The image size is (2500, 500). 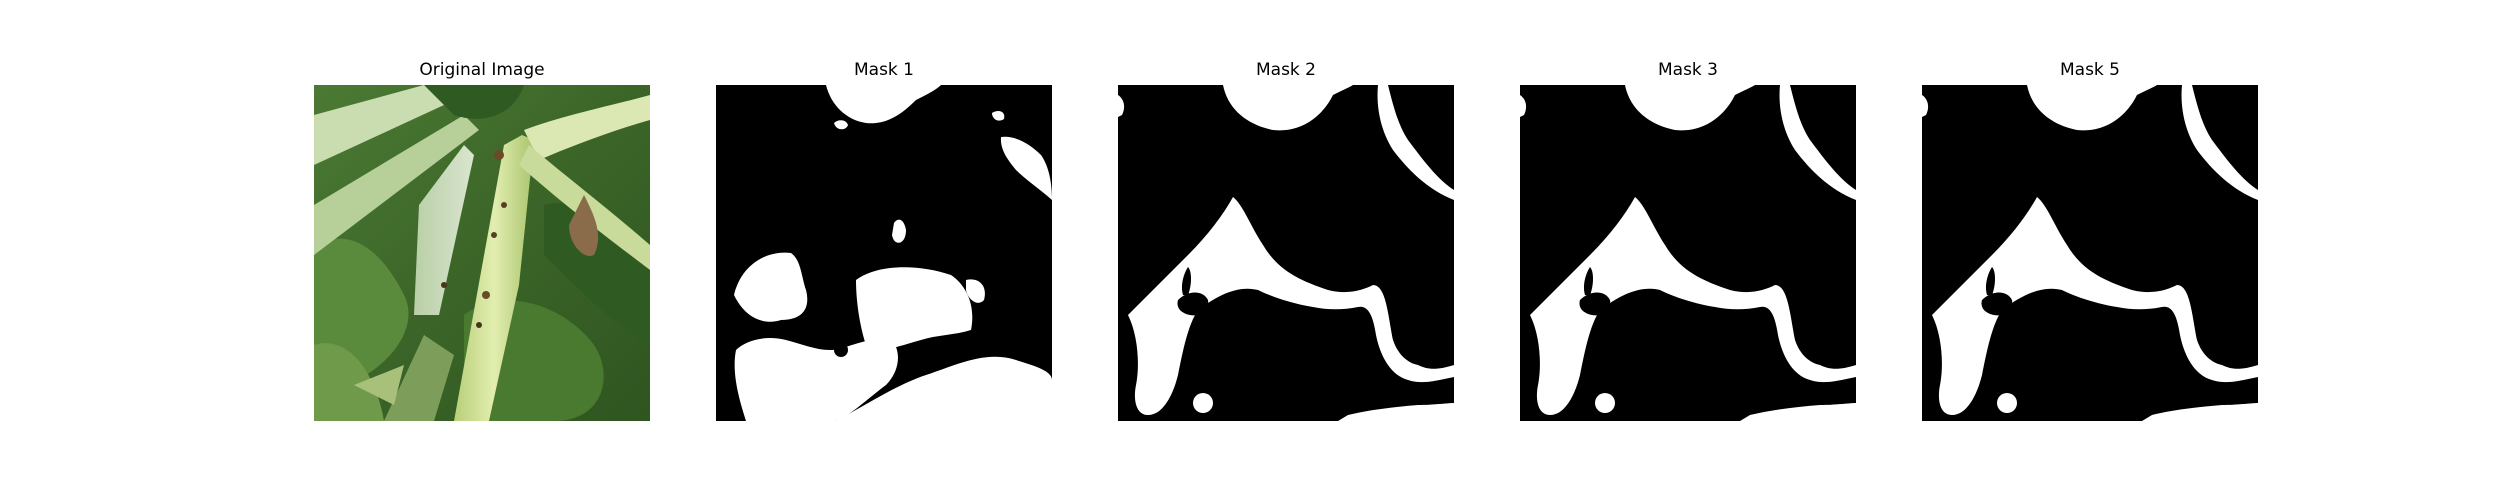 What do you see at coordinates (1286, 253) in the screenshot?
I see `mask-2-image` at bounding box center [1286, 253].